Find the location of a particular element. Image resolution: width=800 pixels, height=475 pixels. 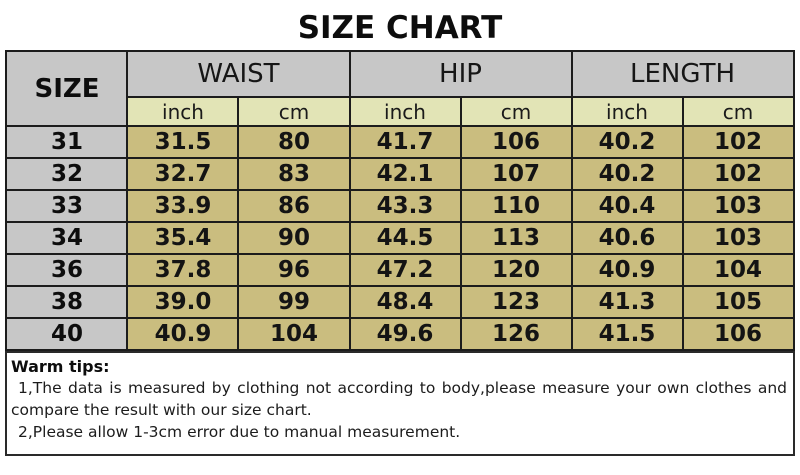

waist-group-header: WAIST is located at coordinates (238, 74).